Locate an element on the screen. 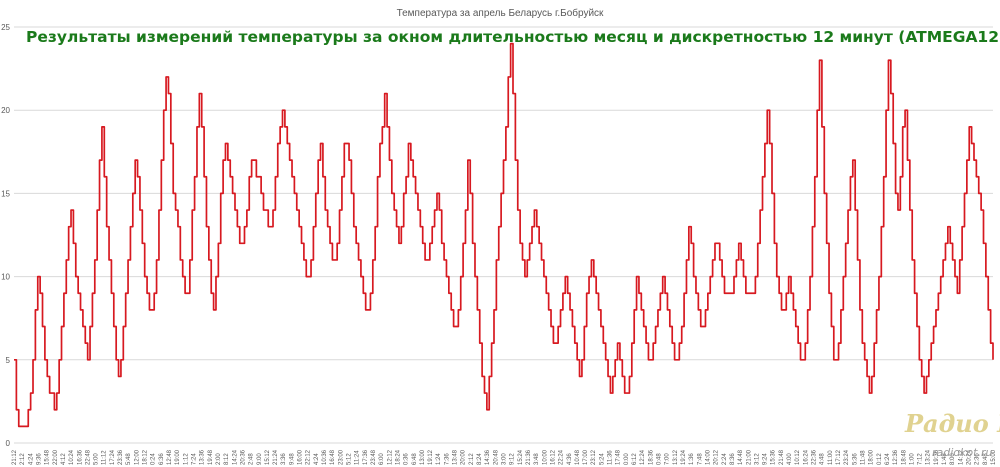  x-tick-label: 12:24 is located at coordinates (643, 457).